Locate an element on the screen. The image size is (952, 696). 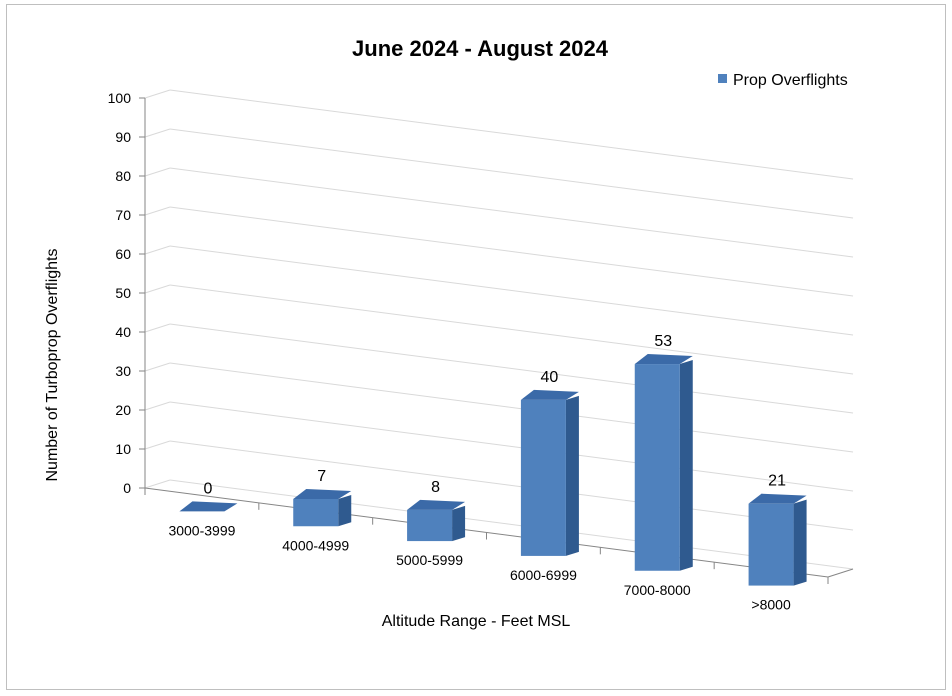
data-labels: 0 7 8 40 53 21 is located at coordinates (494, 415).